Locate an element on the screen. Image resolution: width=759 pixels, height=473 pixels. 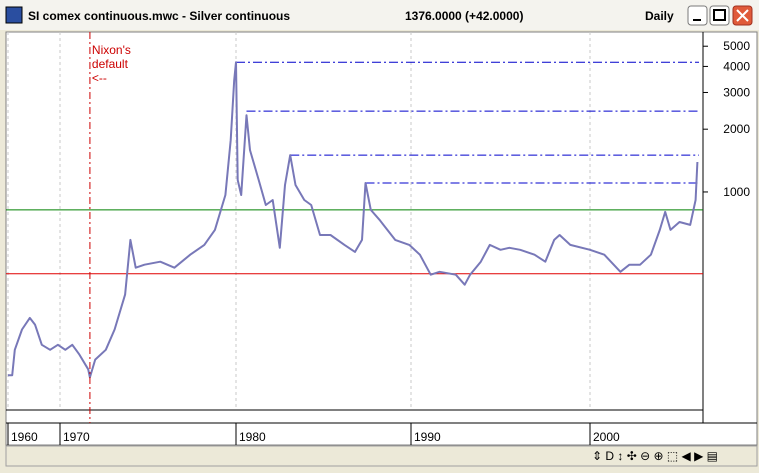
x-tick-label: 1980 is located at coordinates (252, 437).